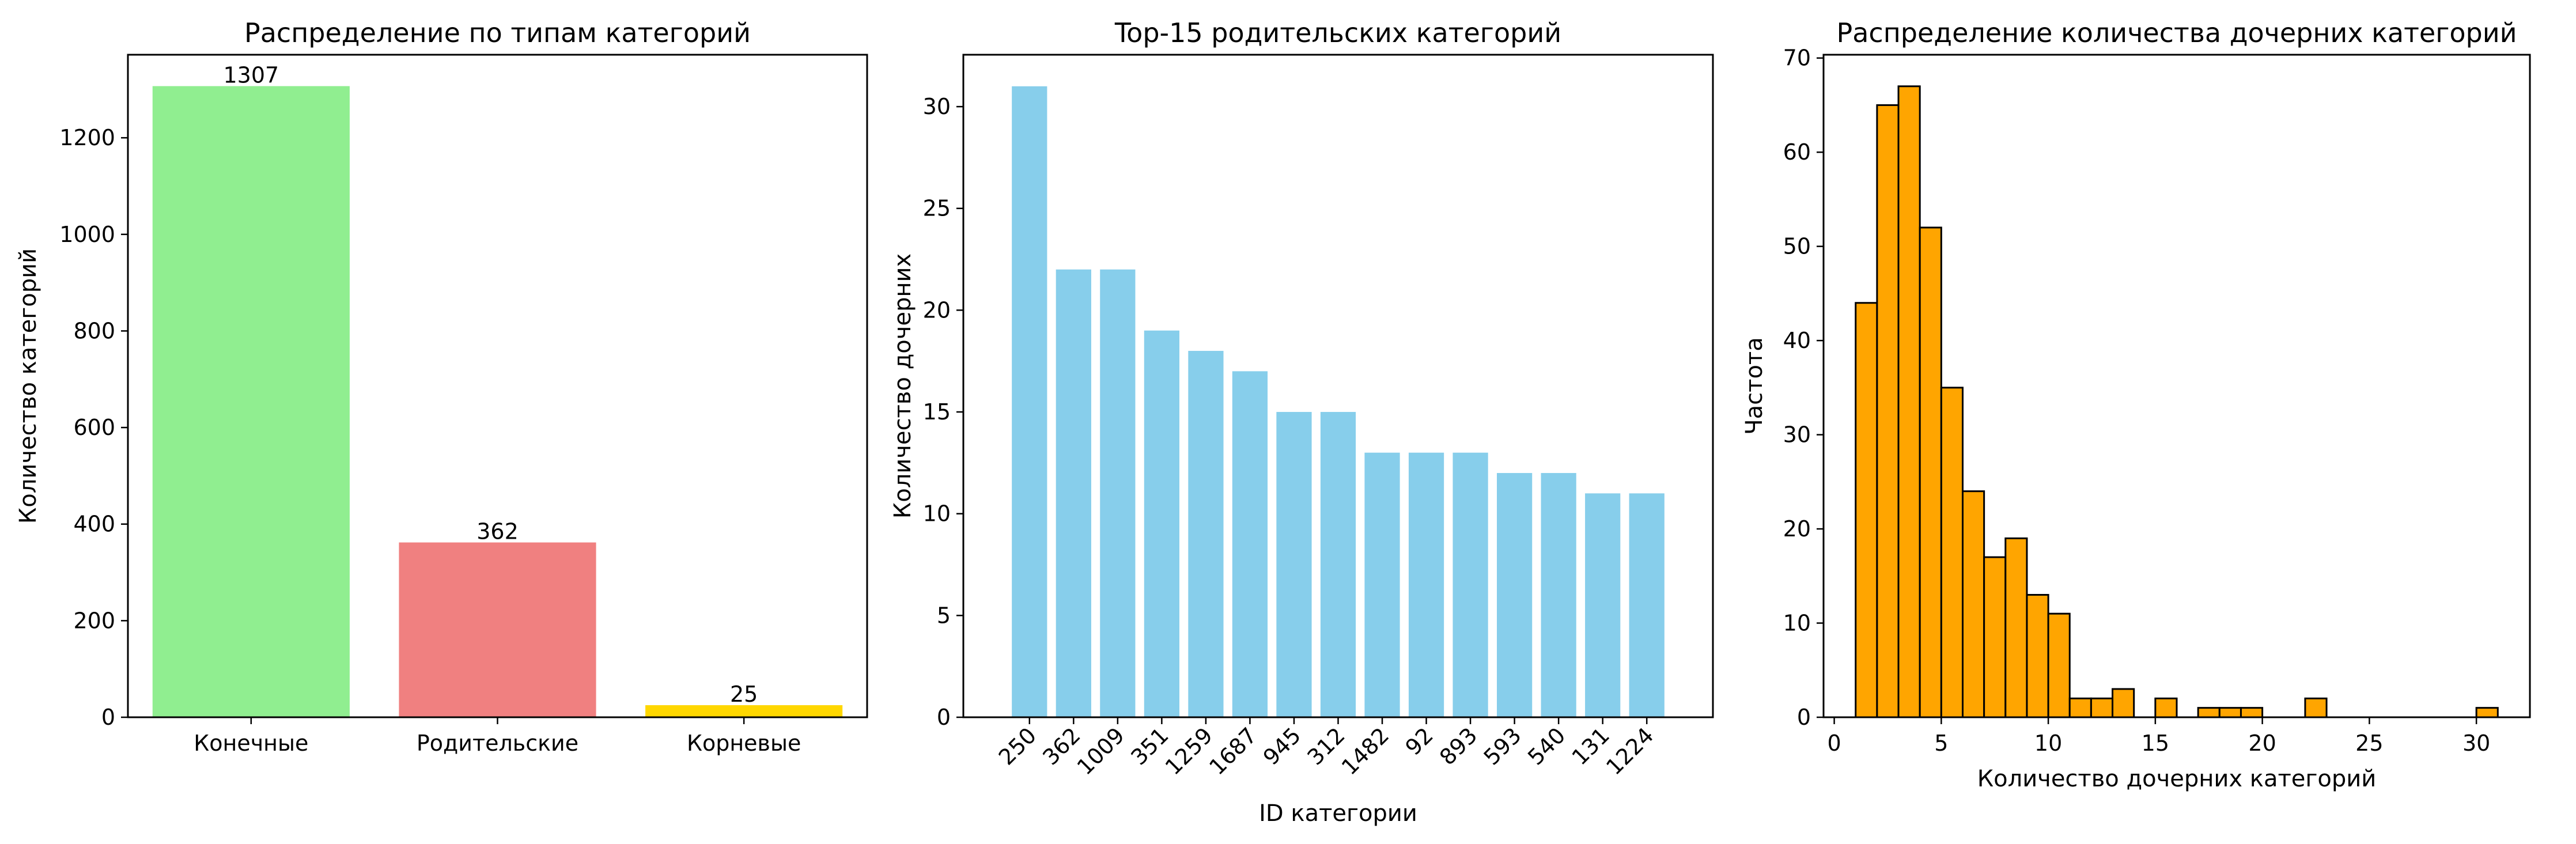 This screenshot has height=844, width=2576. Describe the element at coordinates (937, 208) in the screenshot. I see `chart-2-y-tick-label: 25` at that location.